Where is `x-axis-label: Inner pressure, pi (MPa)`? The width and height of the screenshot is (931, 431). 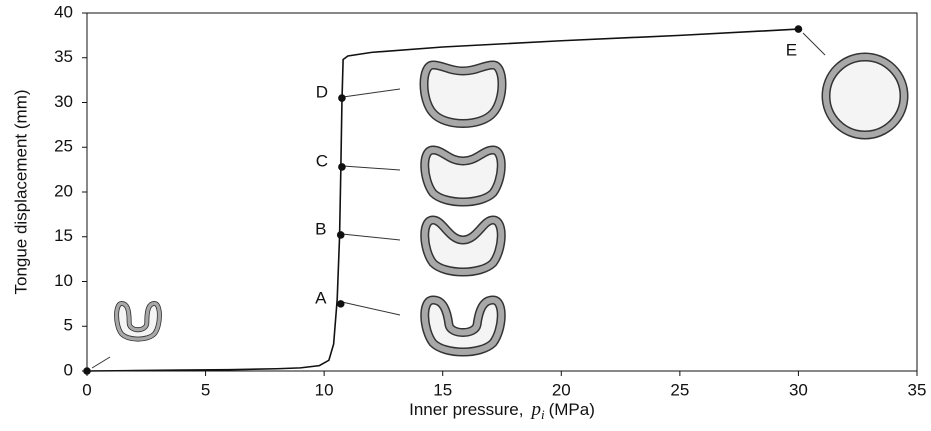
x-axis-label: Inner pressure, pi (MPa) is located at coordinates (502, 410).